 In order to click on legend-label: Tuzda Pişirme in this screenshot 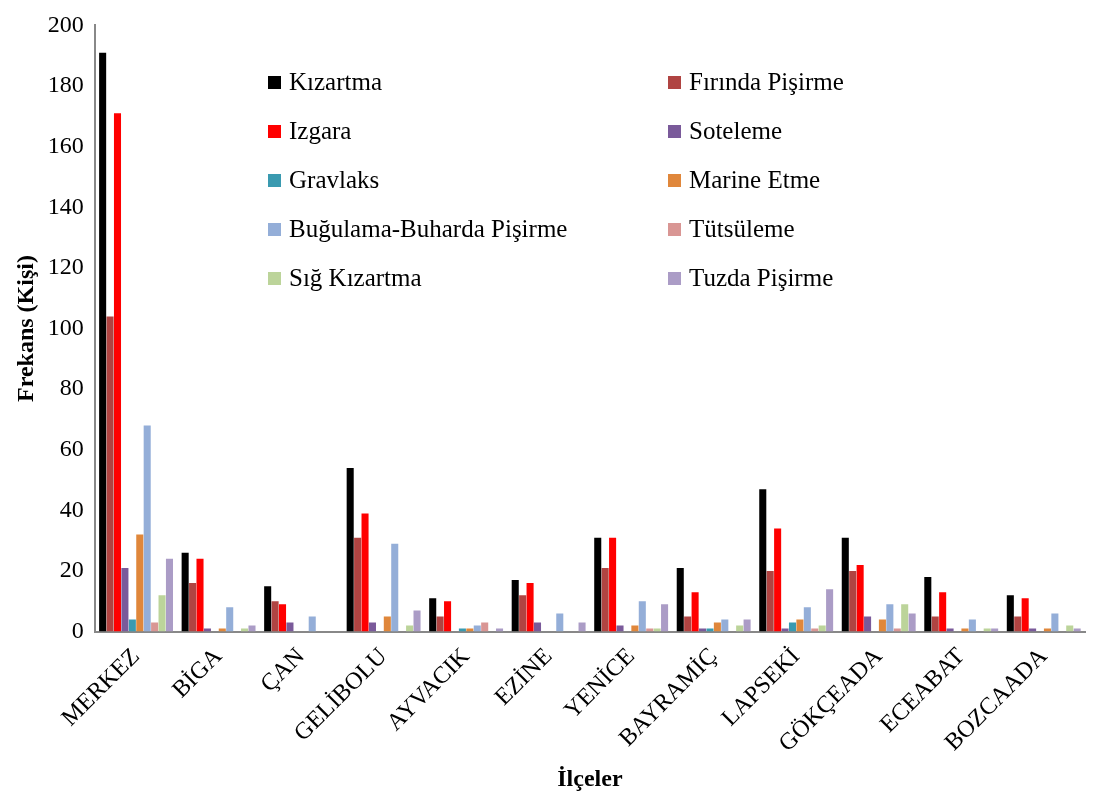, I will do `click(761, 278)`.